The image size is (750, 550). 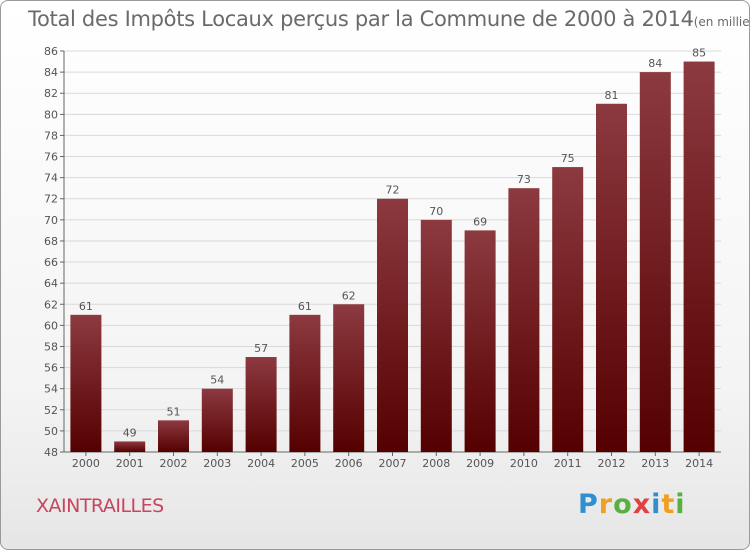 What do you see at coordinates (51, 114) in the screenshot?
I see `y-tick-label: 80` at bounding box center [51, 114].